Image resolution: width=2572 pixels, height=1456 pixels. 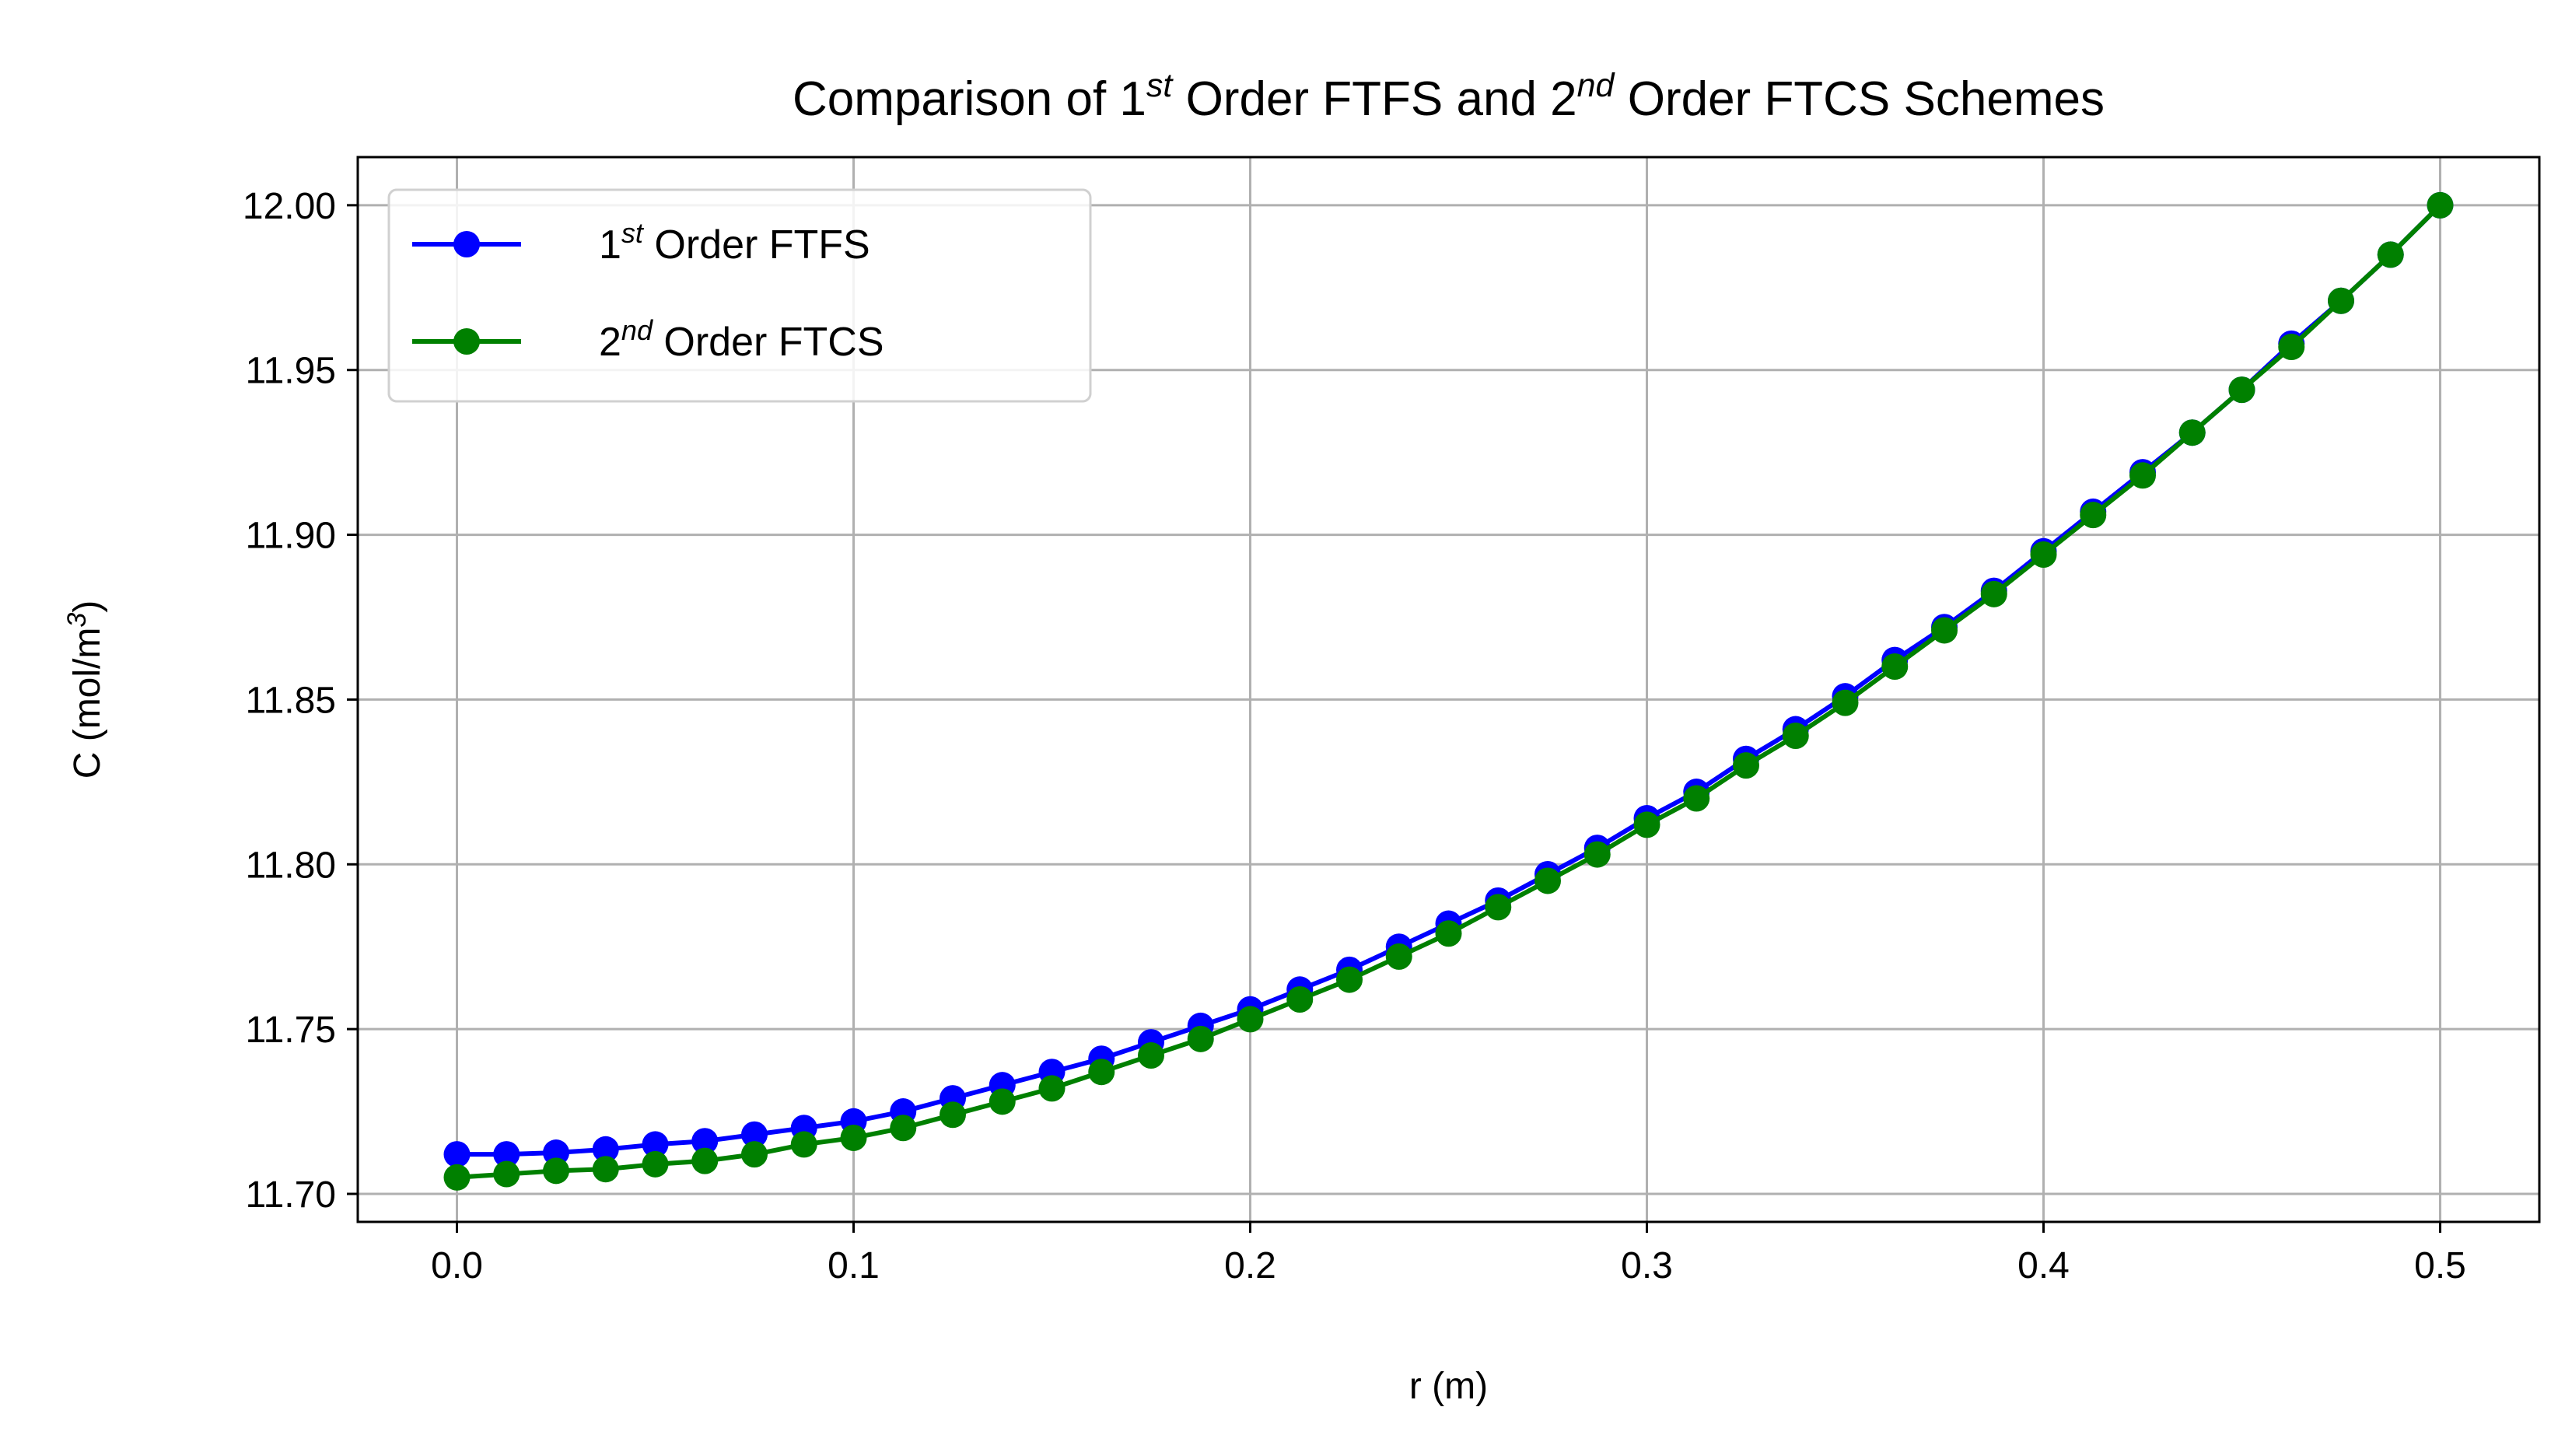 What do you see at coordinates (1374, 99) in the screenshot?
I see `text-part: Order FTFS and 2` at bounding box center [1374, 99].